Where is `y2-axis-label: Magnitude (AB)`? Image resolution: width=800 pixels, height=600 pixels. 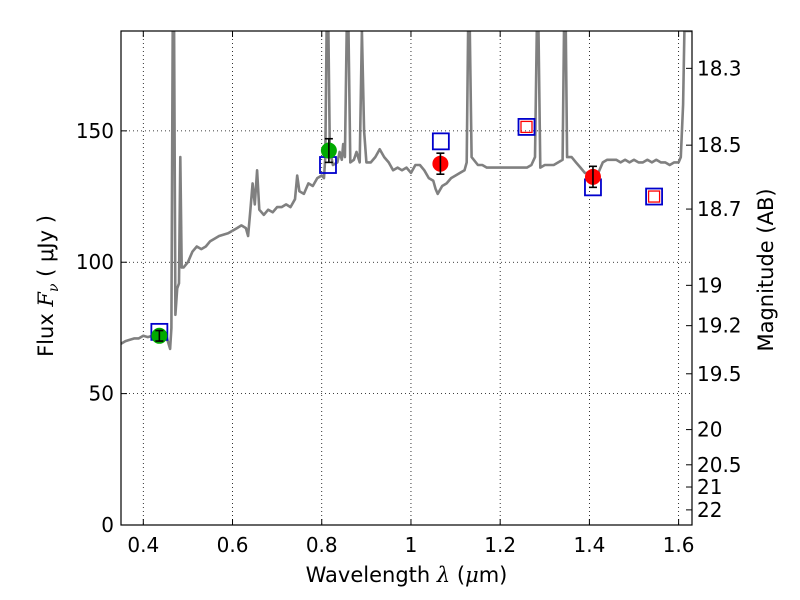 y2-axis-label: Magnitude (AB) is located at coordinates (766, 269).